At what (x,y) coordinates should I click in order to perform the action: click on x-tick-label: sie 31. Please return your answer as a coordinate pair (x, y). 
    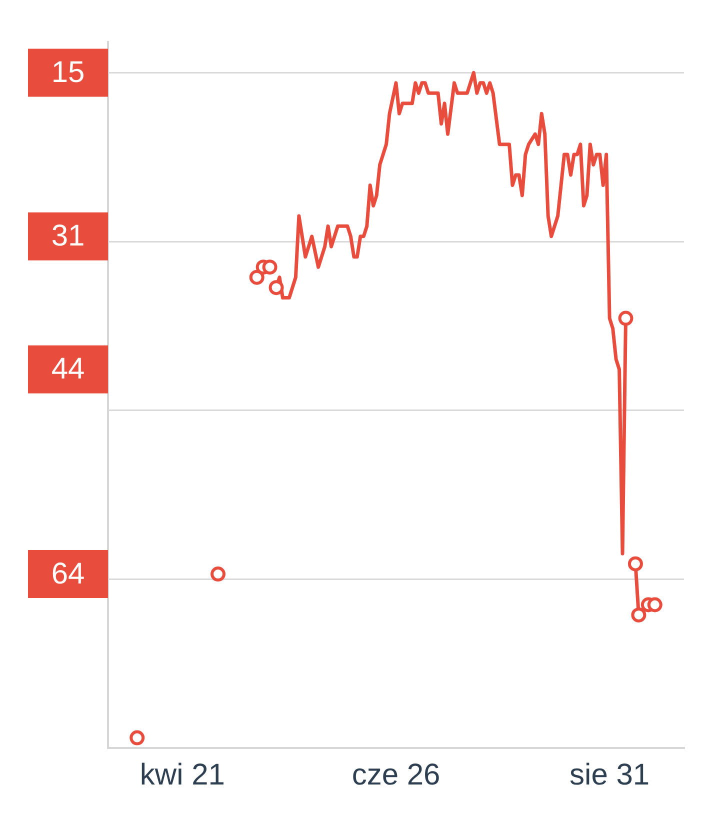
    Looking at the image, I should click on (610, 775).